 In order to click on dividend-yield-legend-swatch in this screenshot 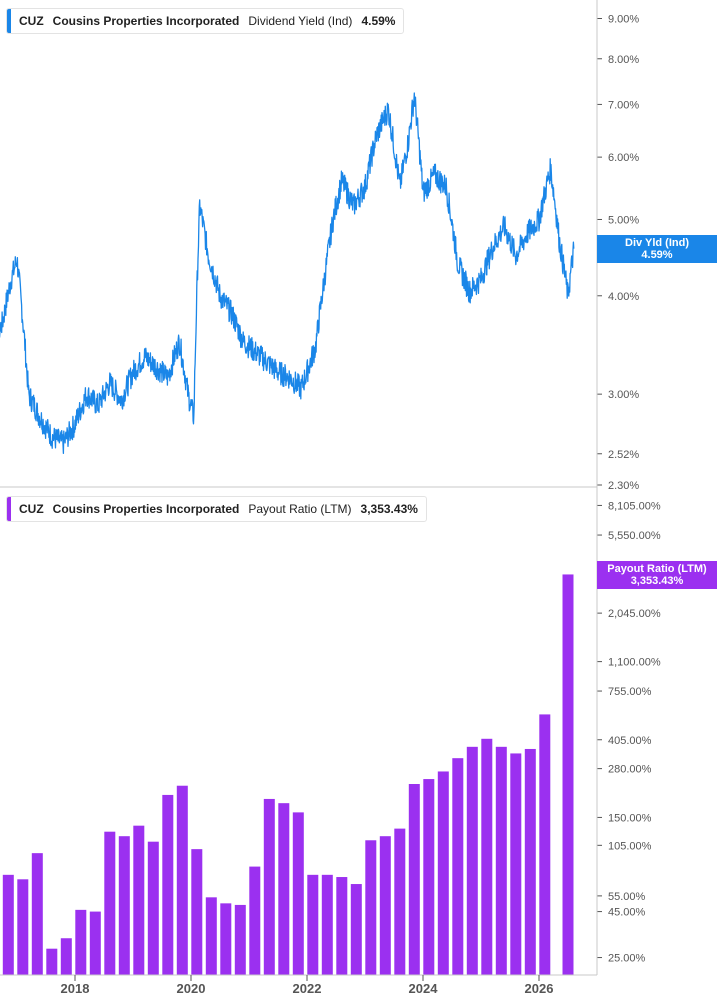, I will do `click(9, 21)`.